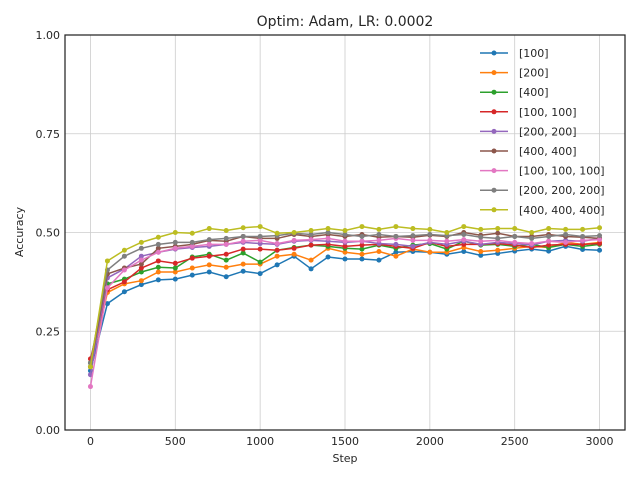  Describe the element at coordinates (175, 441) in the screenshot. I see `x-tick-label: 500` at that location.